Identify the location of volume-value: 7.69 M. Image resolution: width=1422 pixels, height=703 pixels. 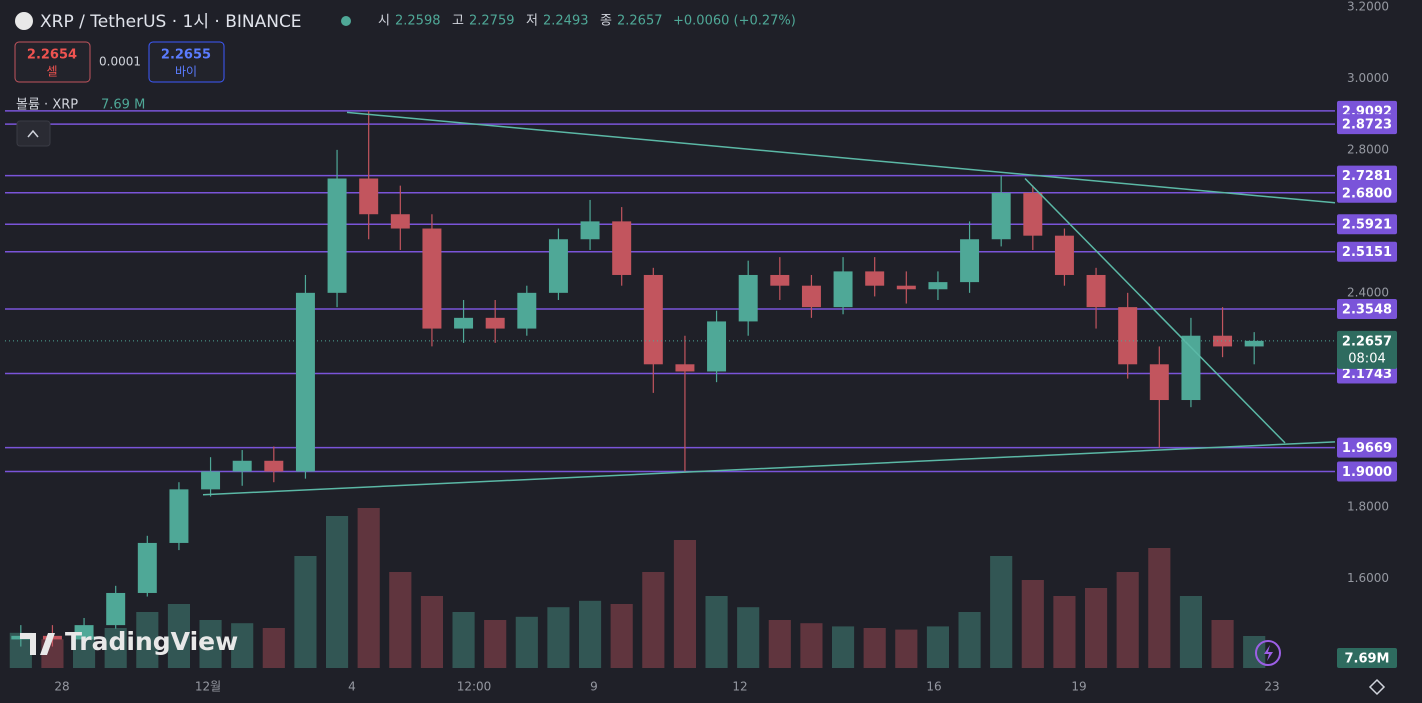
(123, 105).